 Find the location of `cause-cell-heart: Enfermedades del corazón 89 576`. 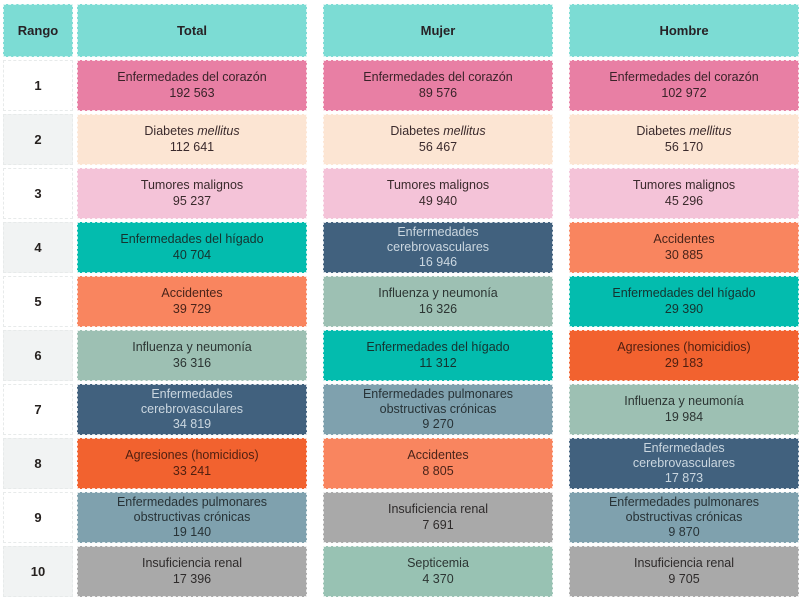

cause-cell-heart: Enfermedades del corazón 89 576 is located at coordinates (438, 85).